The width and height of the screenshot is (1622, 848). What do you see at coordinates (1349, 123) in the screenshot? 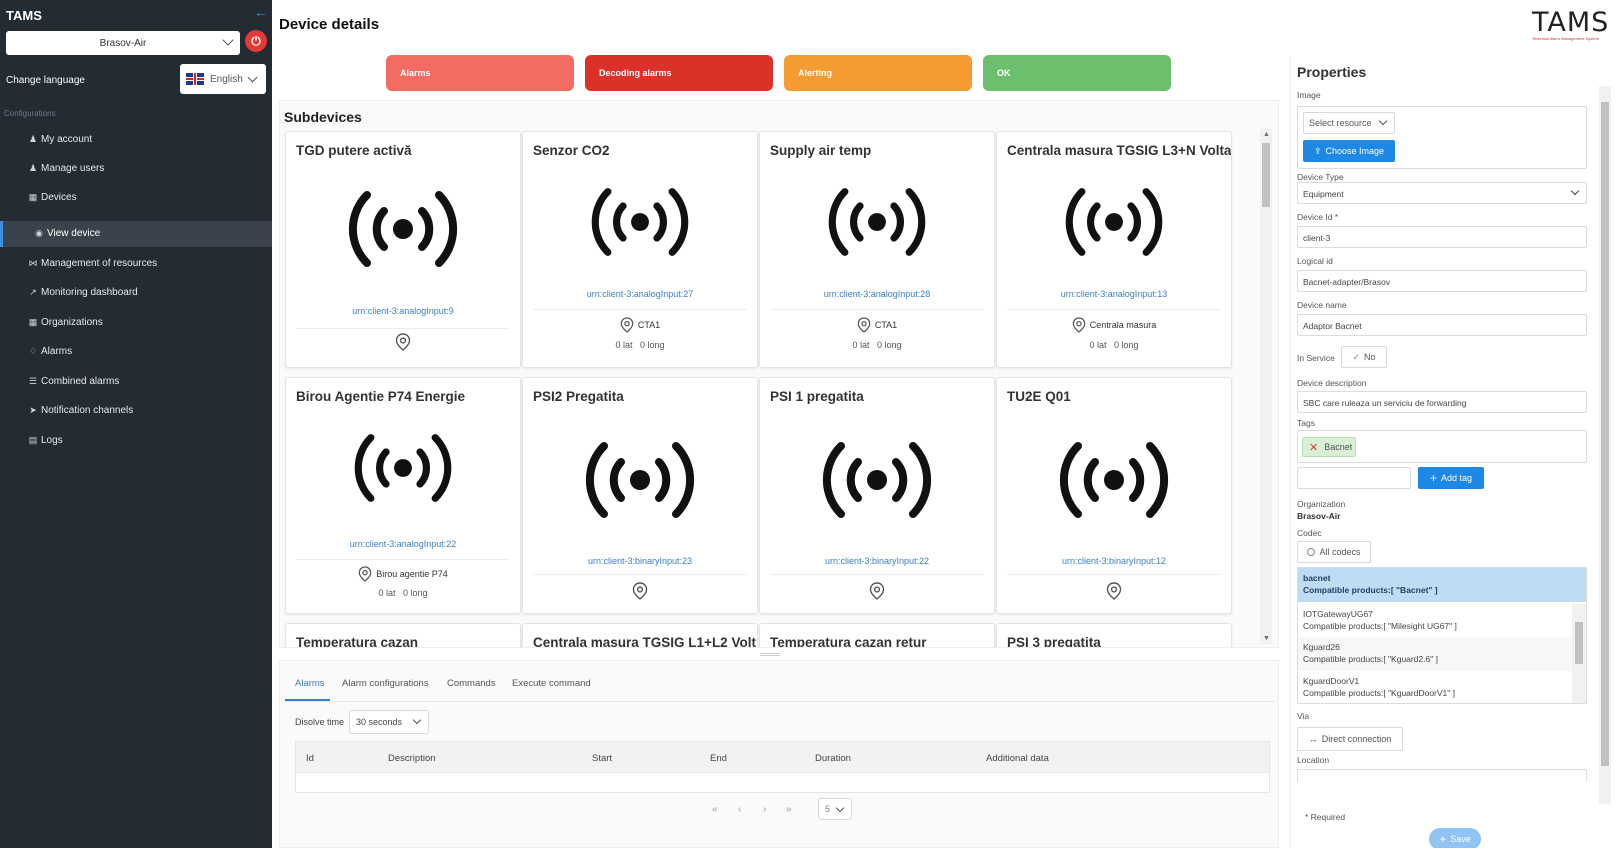
I see `select-resource-dropdown: Select resource` at bounding box center [1349, 123].